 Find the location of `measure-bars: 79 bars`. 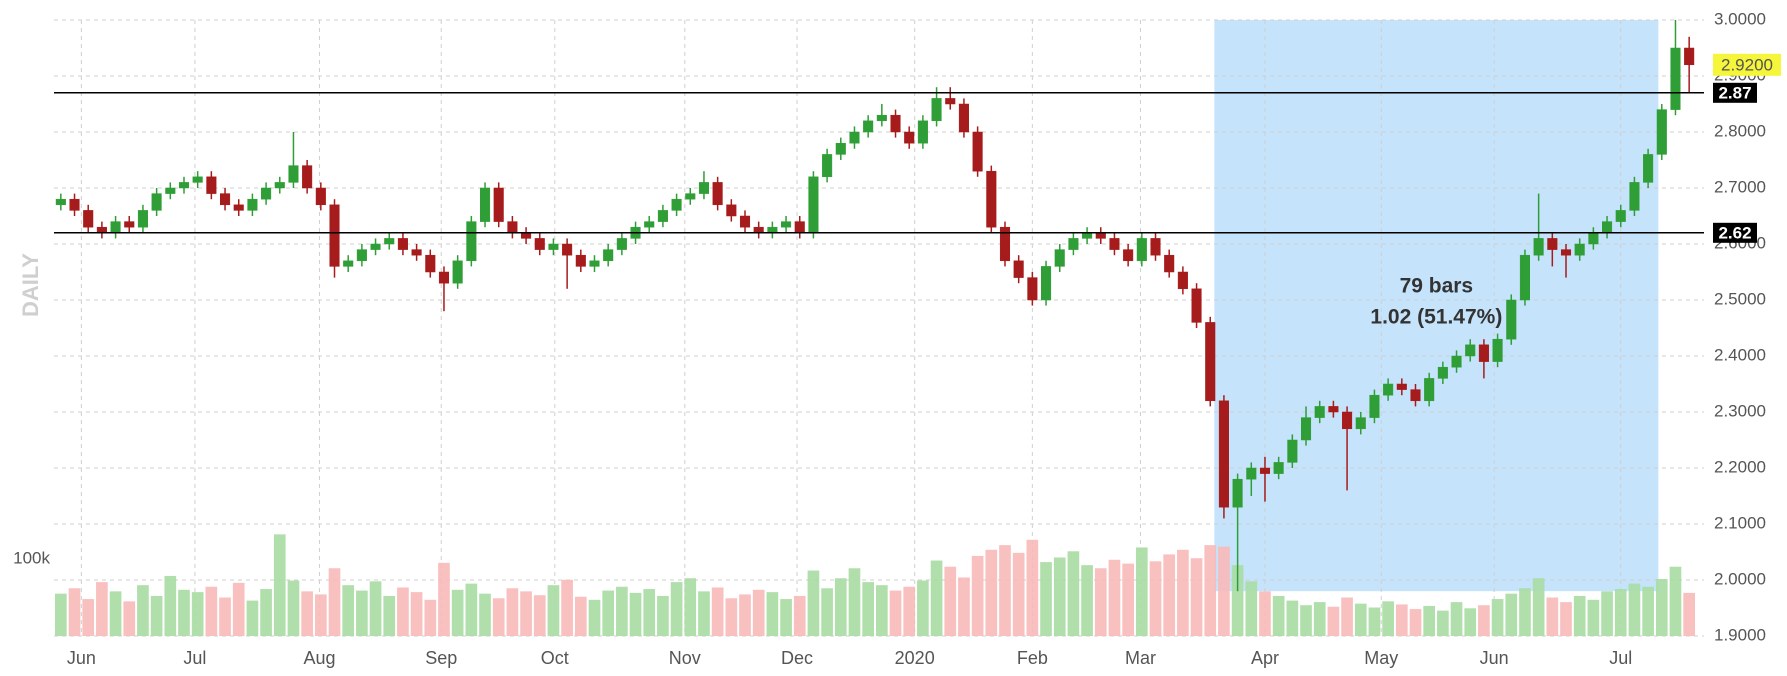

measure-bars: 79 bars is located at coordinates (1437, 286).